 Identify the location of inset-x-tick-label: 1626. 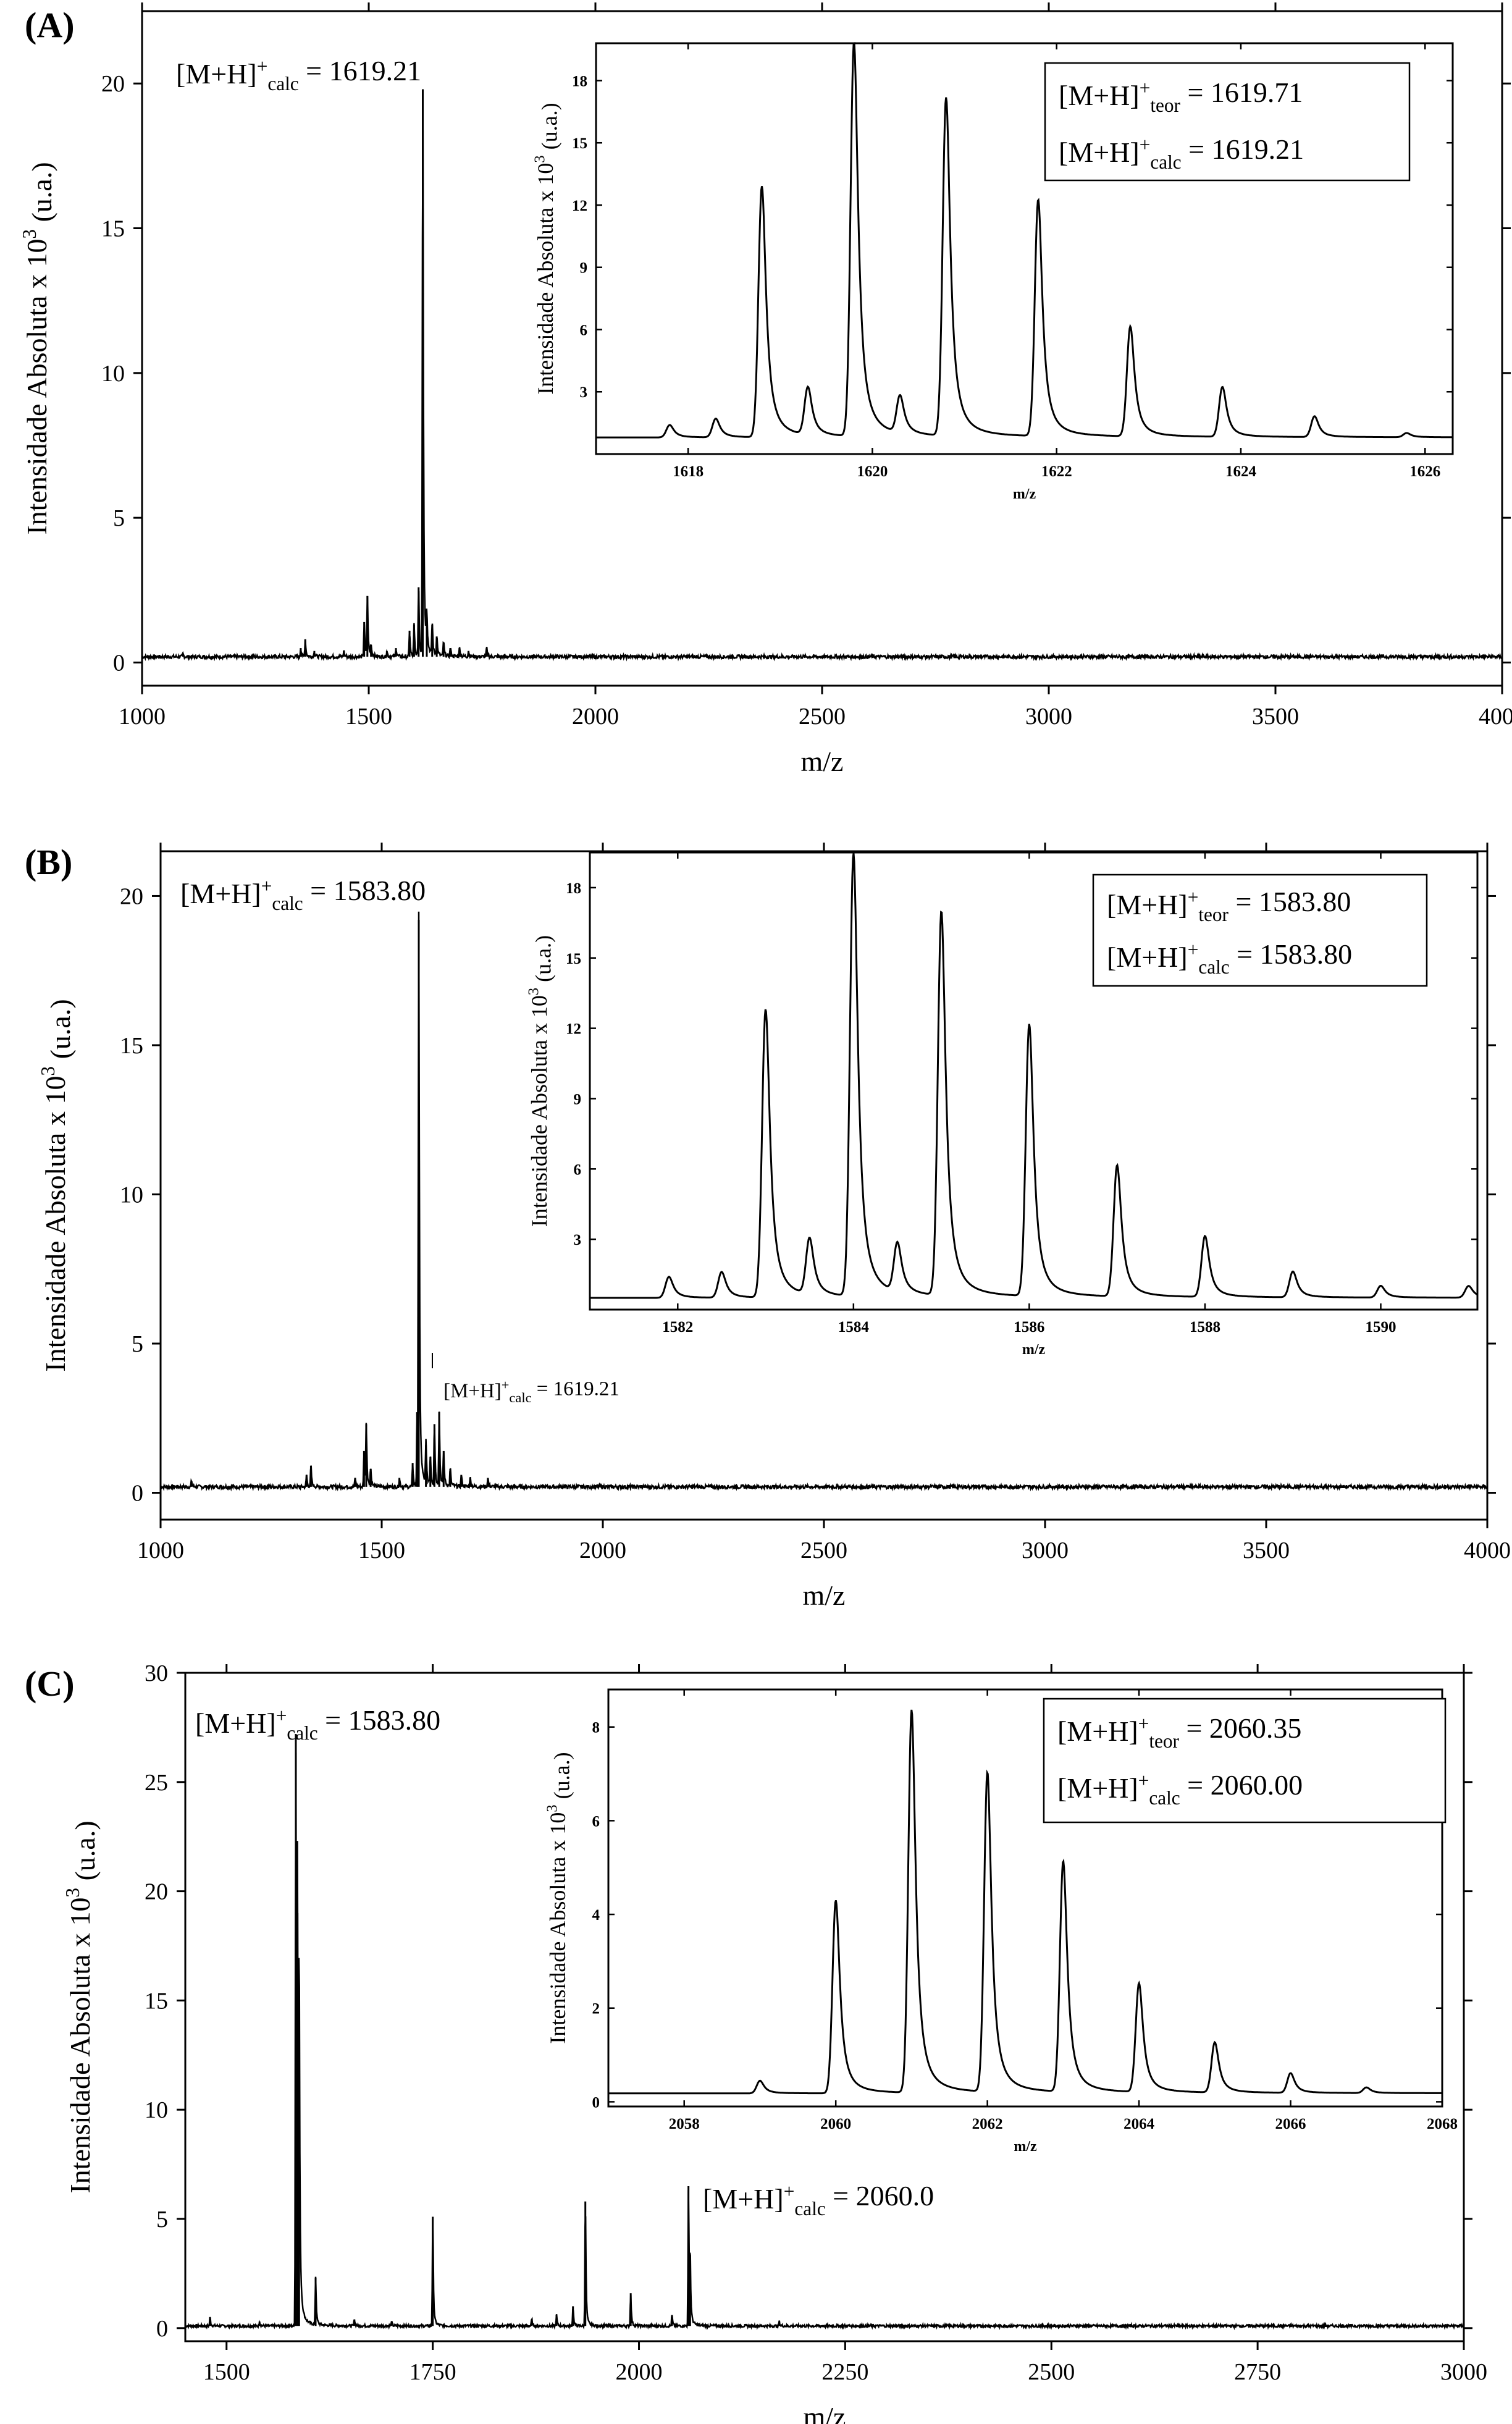
(1425, 471).